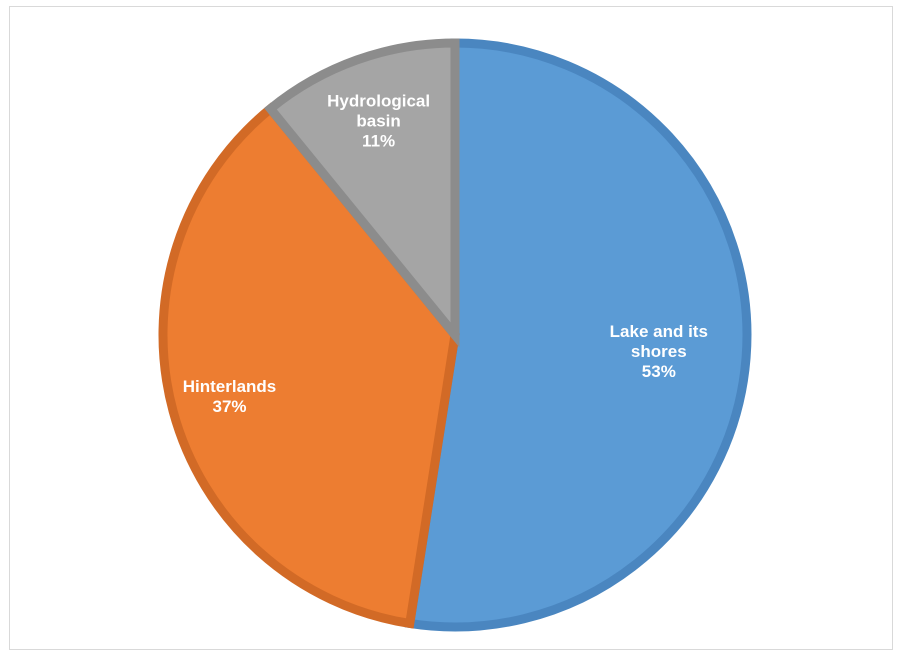  I want to click on data-label-value: 37%, so click(229, 406).